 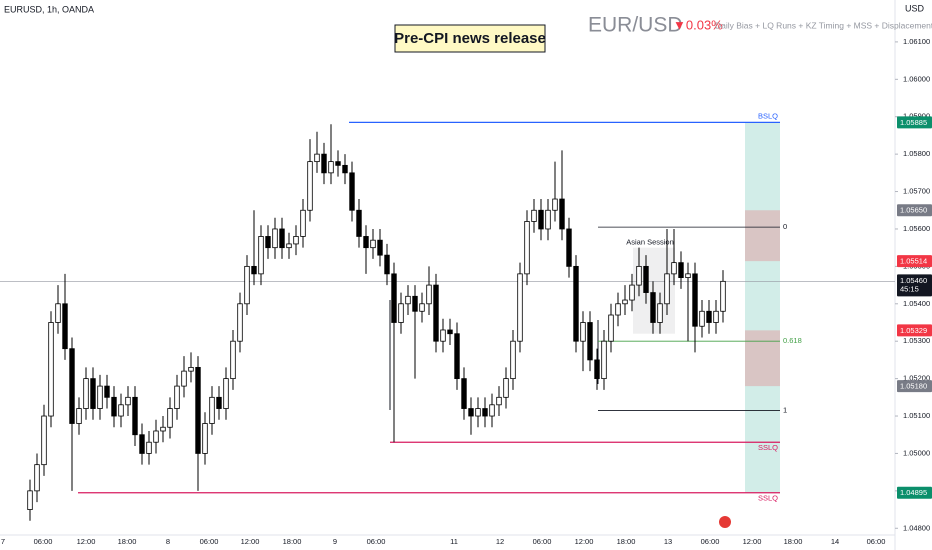 I want to click on y-tick-label: 1.06000, so click(x=916, y=78).